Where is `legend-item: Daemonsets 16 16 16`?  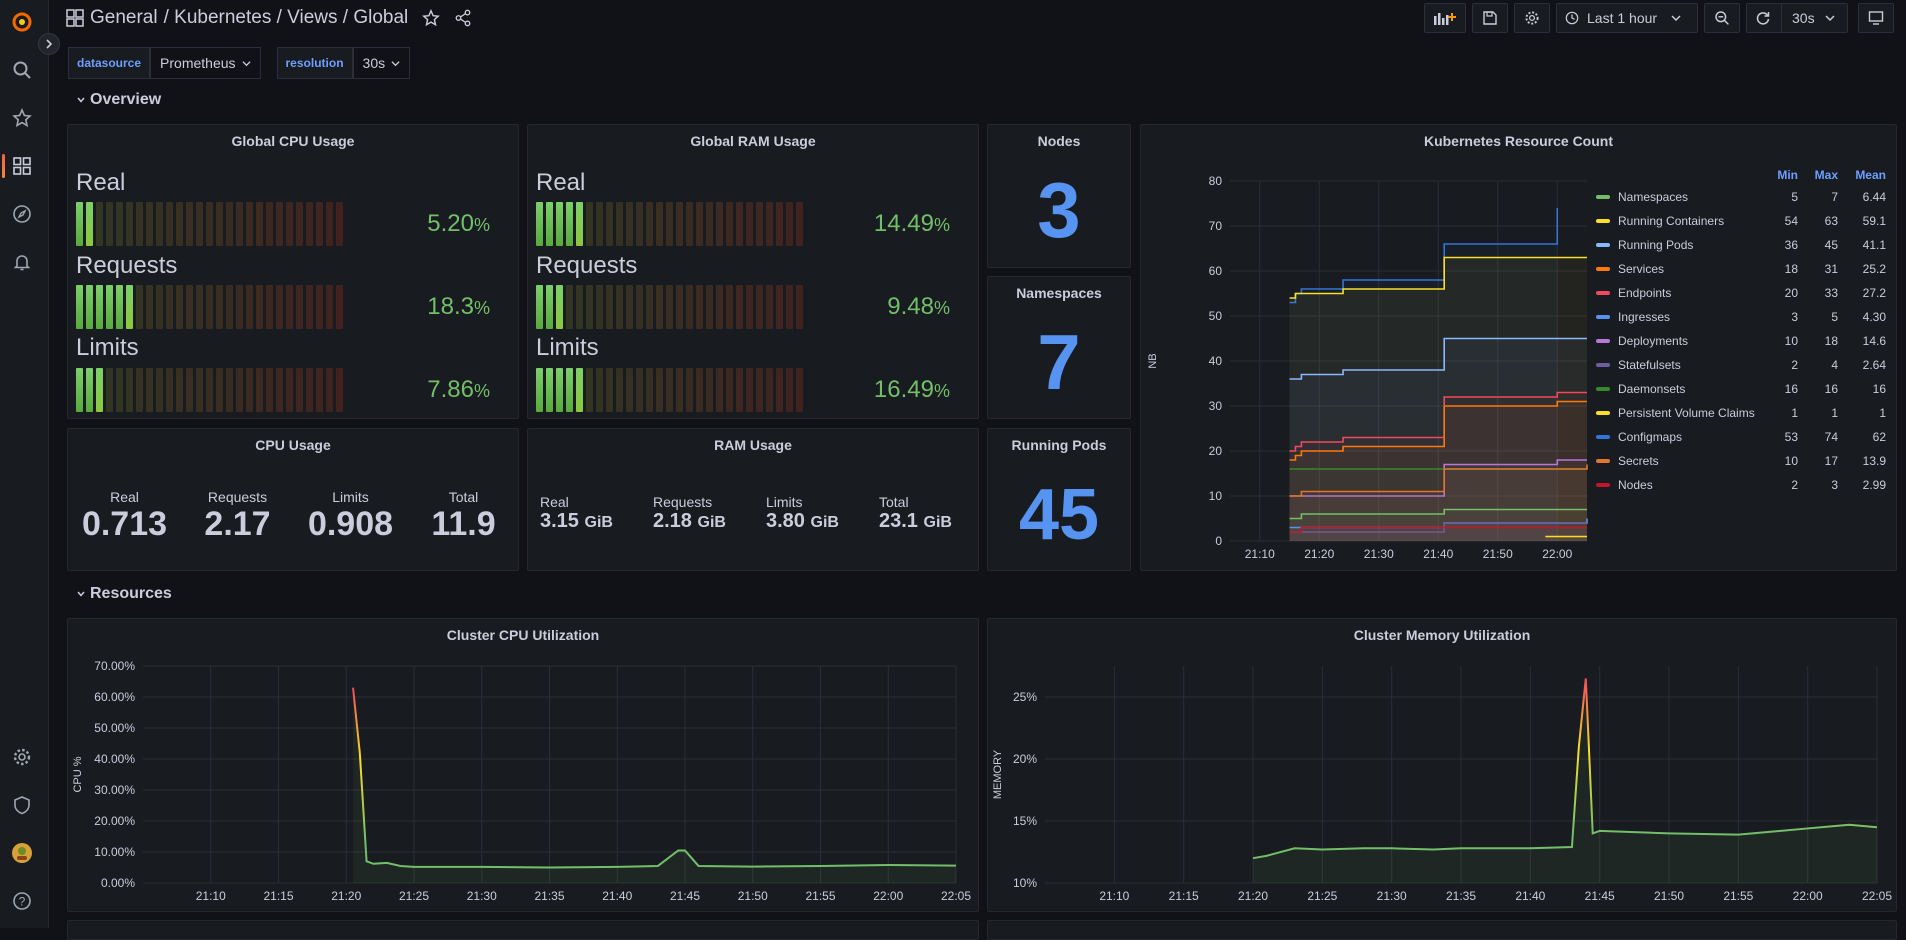
legend-item: Daemonsets 16 16 16 is located at coordinates (1737, 389).